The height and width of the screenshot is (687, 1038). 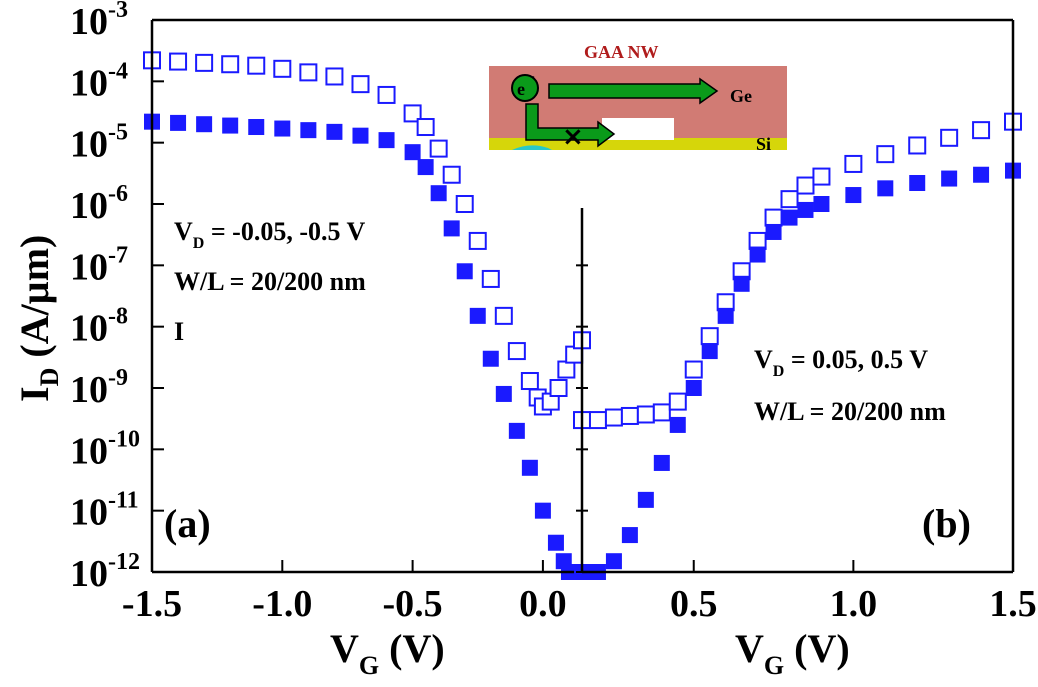 I want to click on ge-label: Ge, so click(x=741, y=96).